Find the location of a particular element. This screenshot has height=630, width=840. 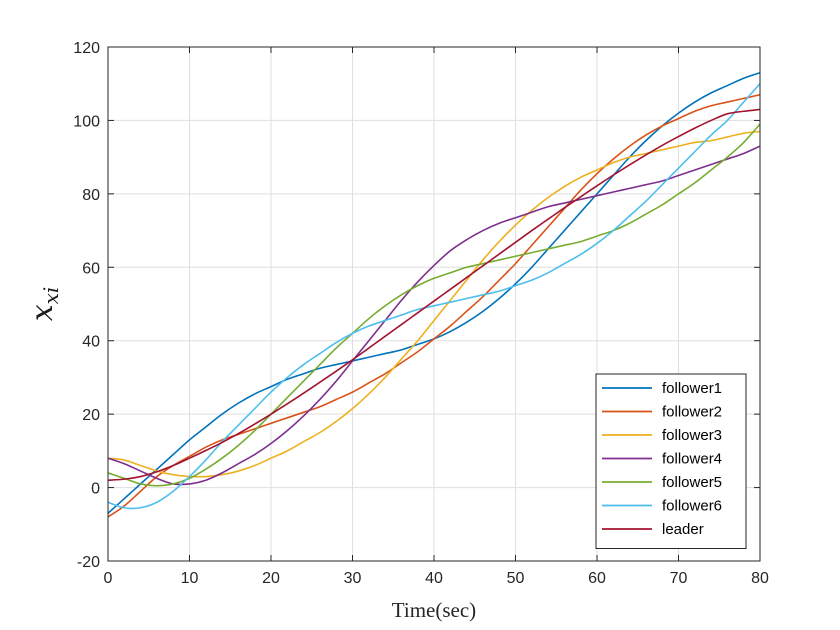

x-axis-label: Time(sec) is located at coordinates (434, 610).